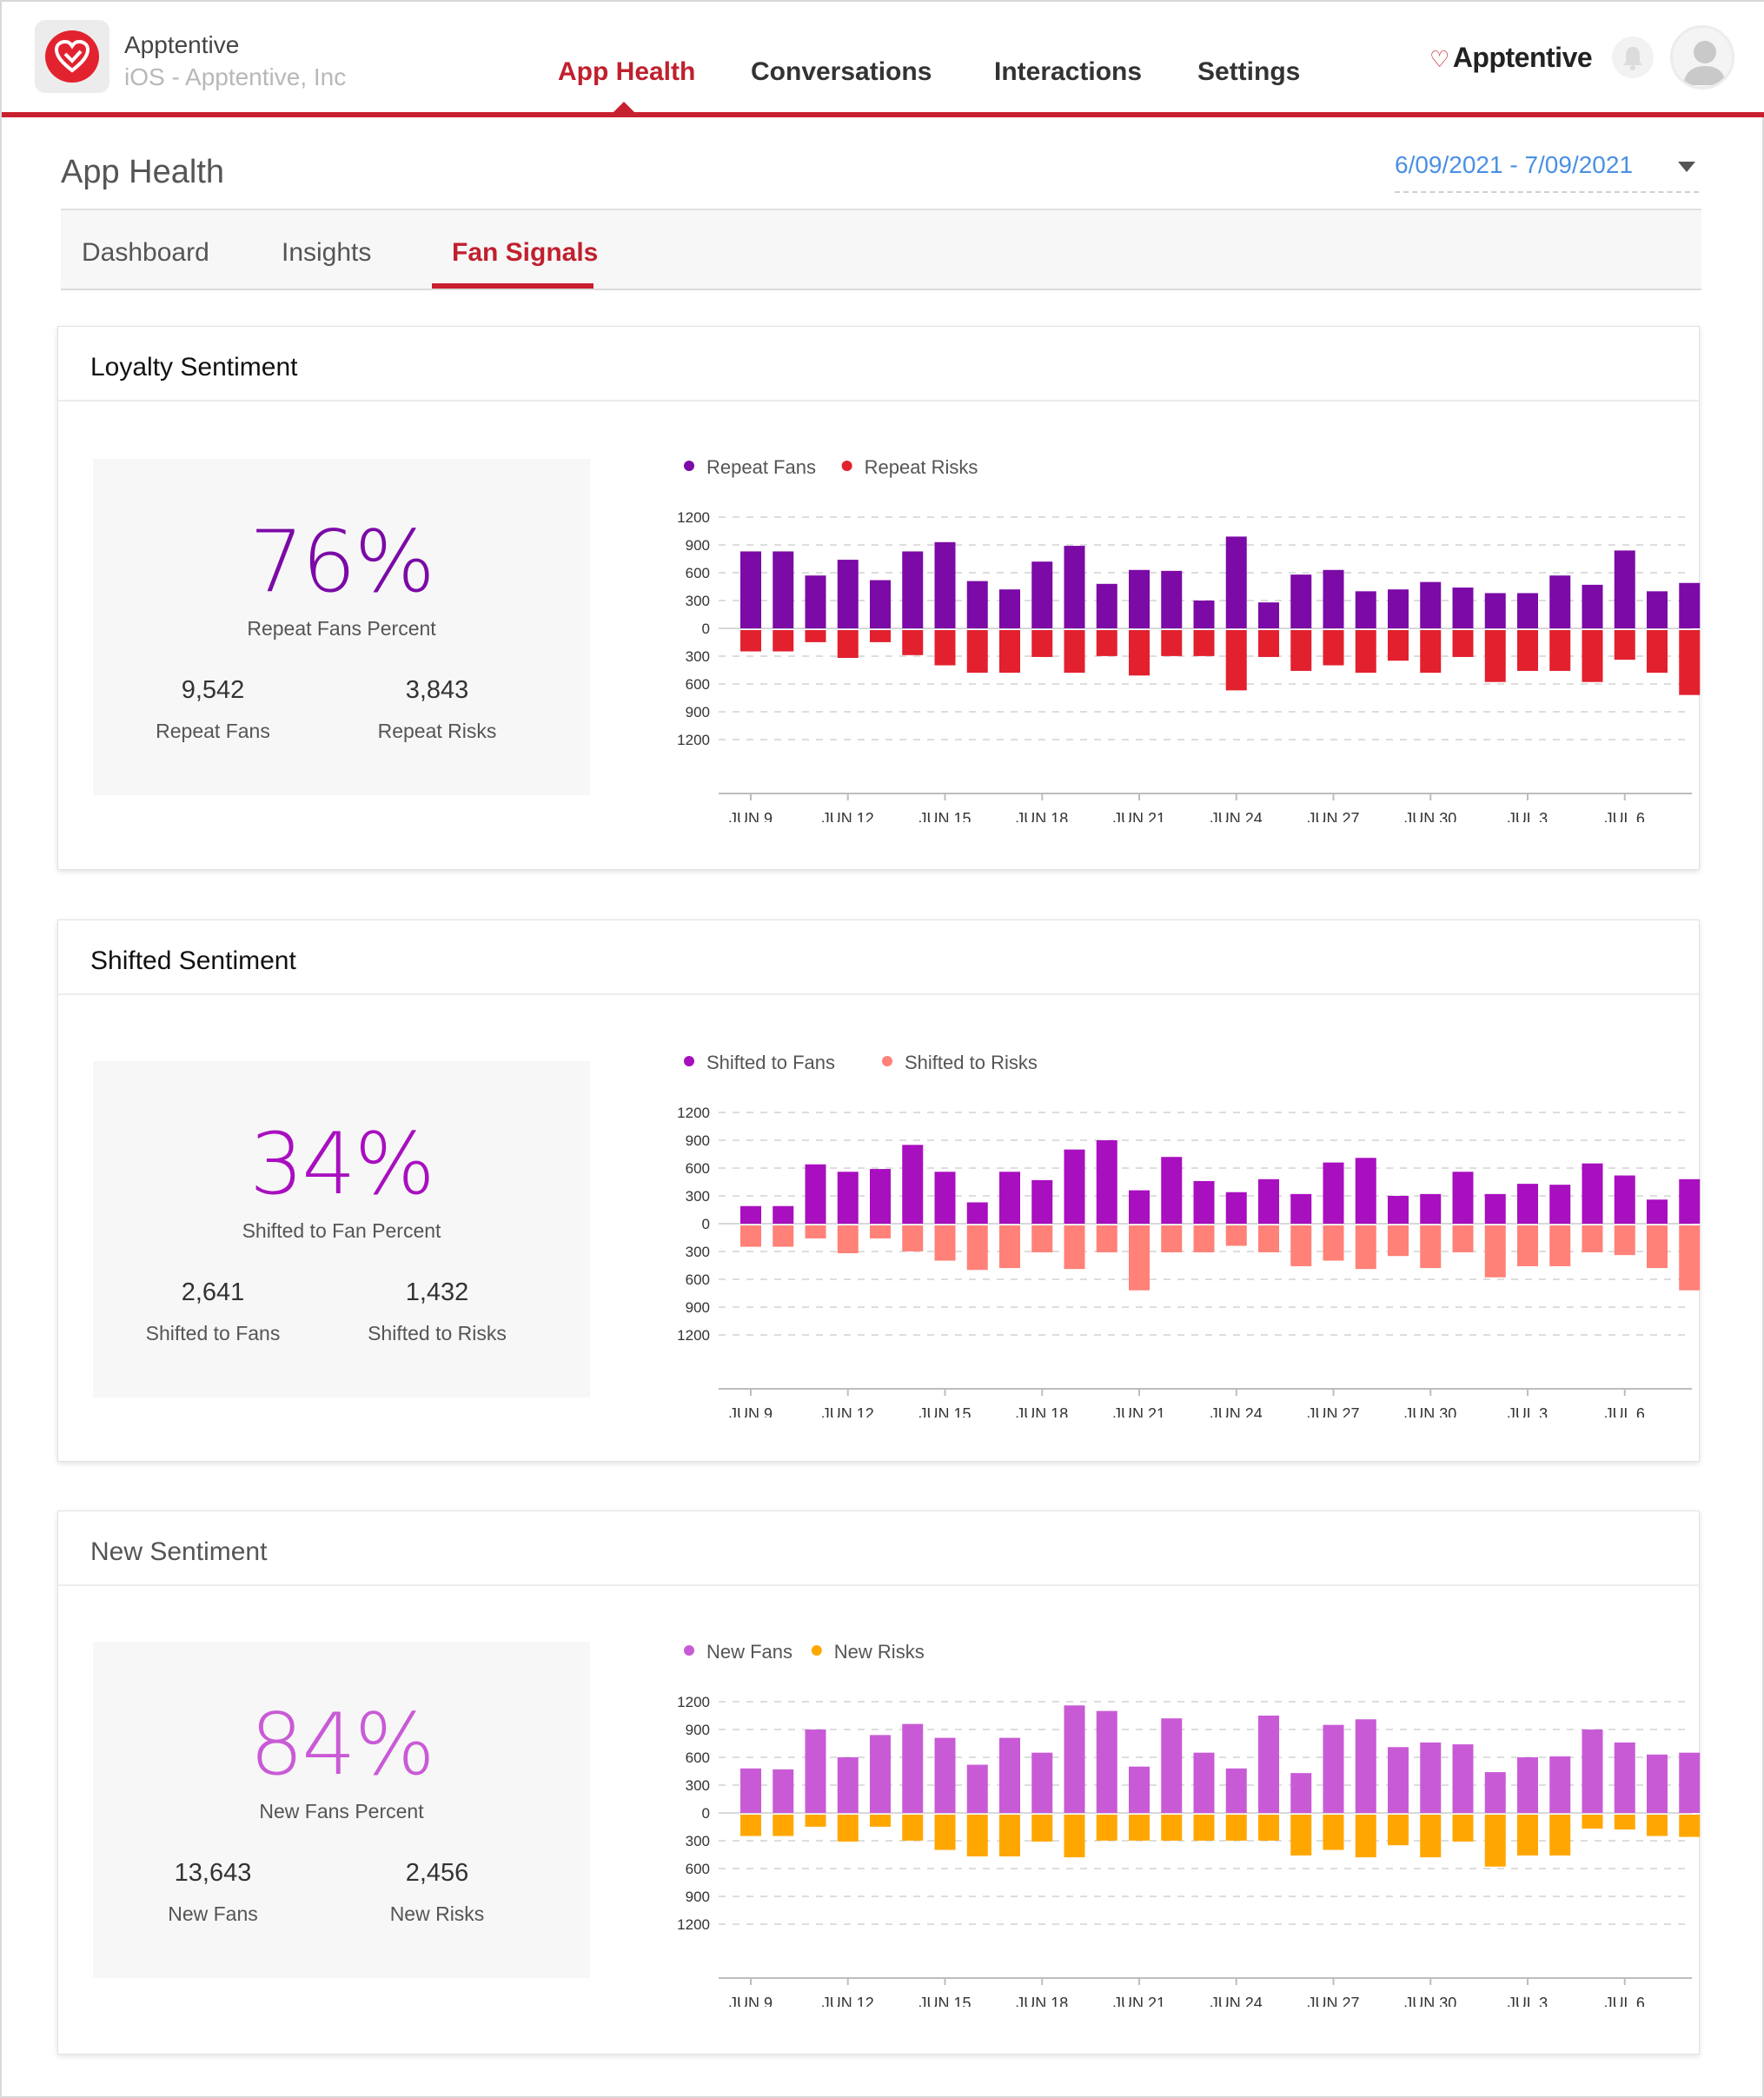  What do you see at coordinates (1702, 57) in the screenshot?
I see `user-avatar` at bounding box center [1702, 57].